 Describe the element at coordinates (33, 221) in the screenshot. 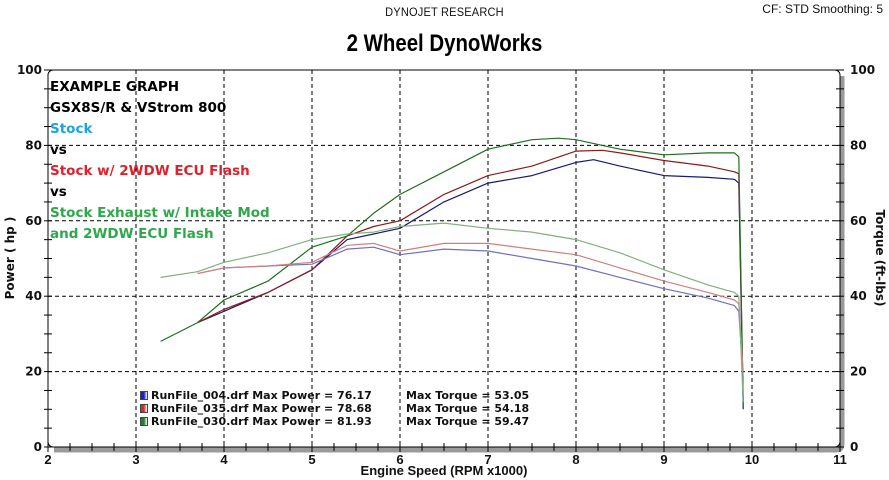

I see `y-tick-label: 60` at that location.